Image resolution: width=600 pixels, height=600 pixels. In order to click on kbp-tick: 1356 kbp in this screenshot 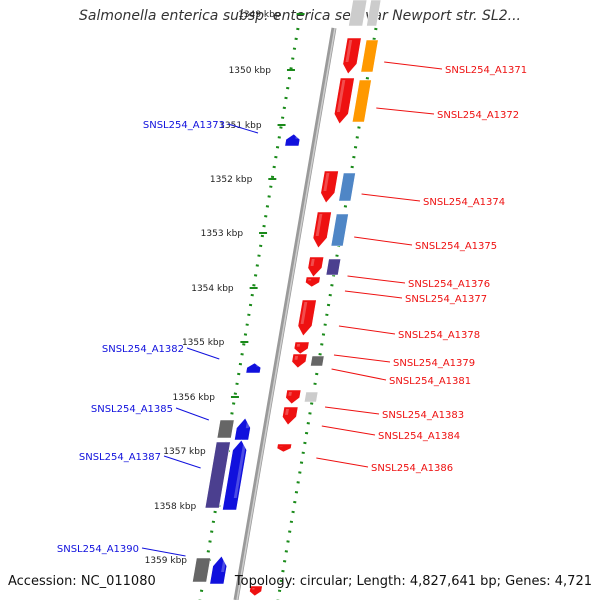, I will do `click(206, 398)`.